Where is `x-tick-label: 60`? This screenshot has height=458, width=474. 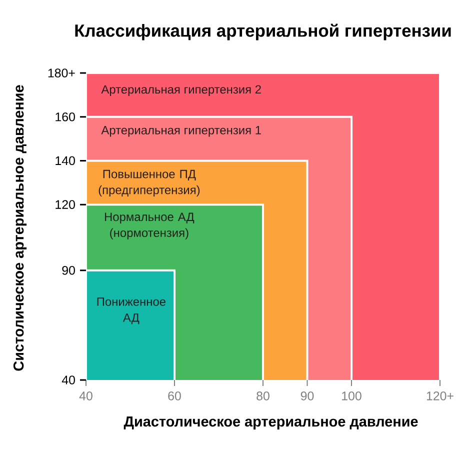
x-tick-label: 60 is located at coordinates (174, 396).